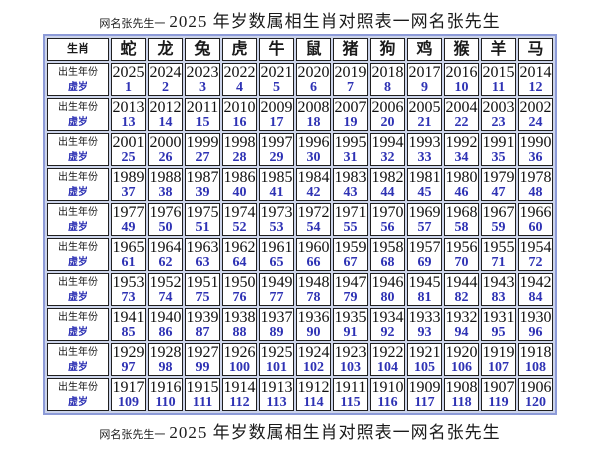 This screenshot has height=456, width=600. What do you see at coordinates (239, 332) in the screenshot?
I see `nominal-age-value: 88` at bounding box center [239, 332].